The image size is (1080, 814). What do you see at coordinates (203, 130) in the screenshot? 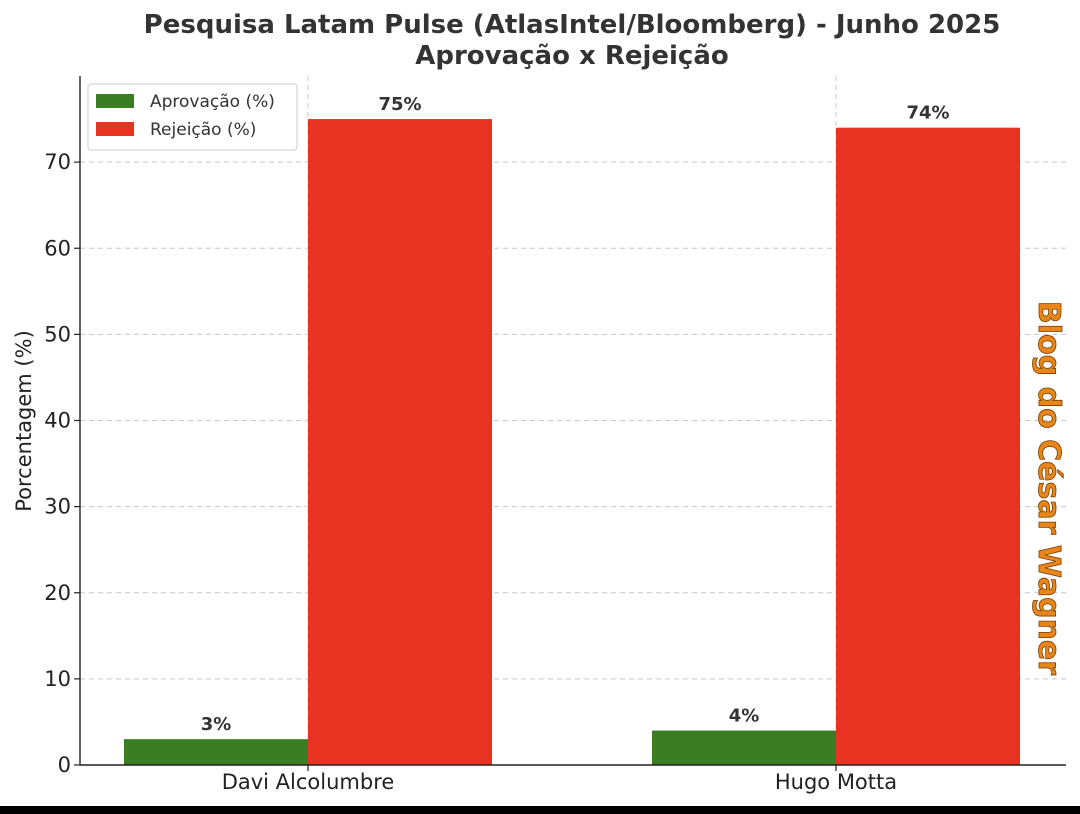
I see `legend-label-rejeicao: Rejeição (%)` at bounding box center [203, 130].